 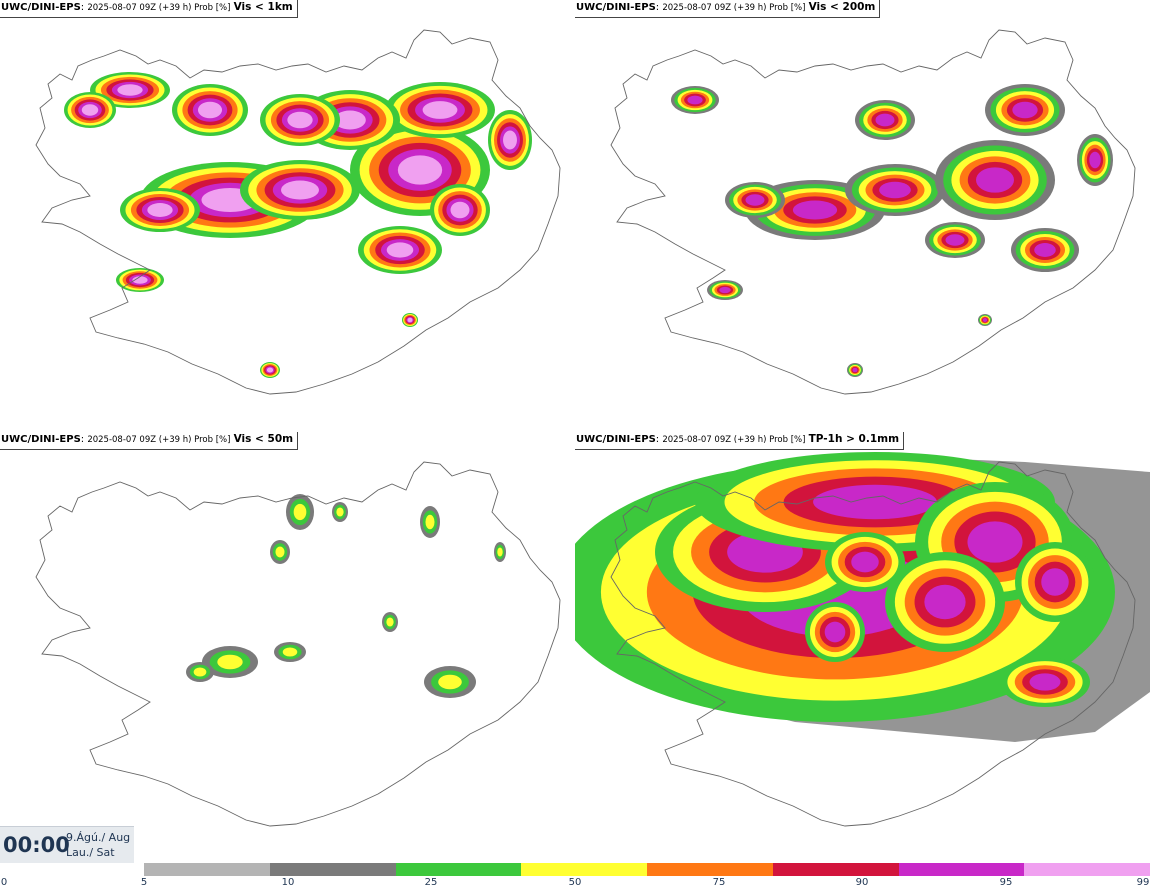 I want to click on valid-time: 00:00, so click(x=36, y=845).